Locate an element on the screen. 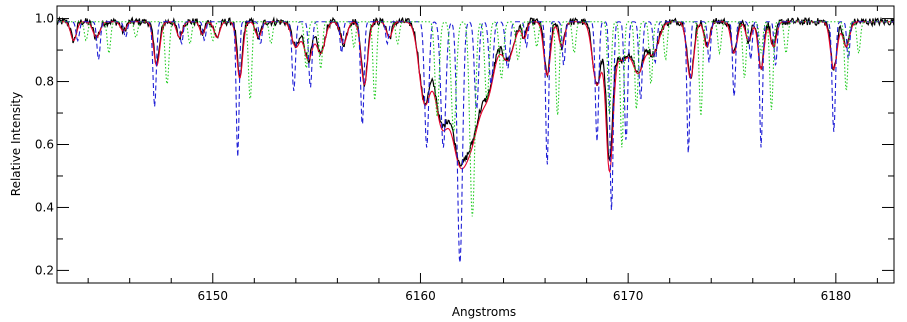  y-tick-label: 0.8 is located at coordinates (44, 82).